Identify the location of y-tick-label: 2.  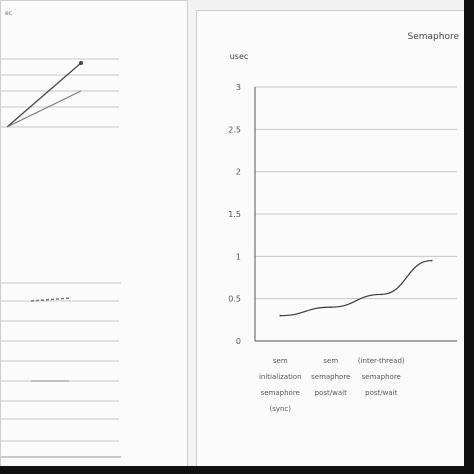
(238, 172).